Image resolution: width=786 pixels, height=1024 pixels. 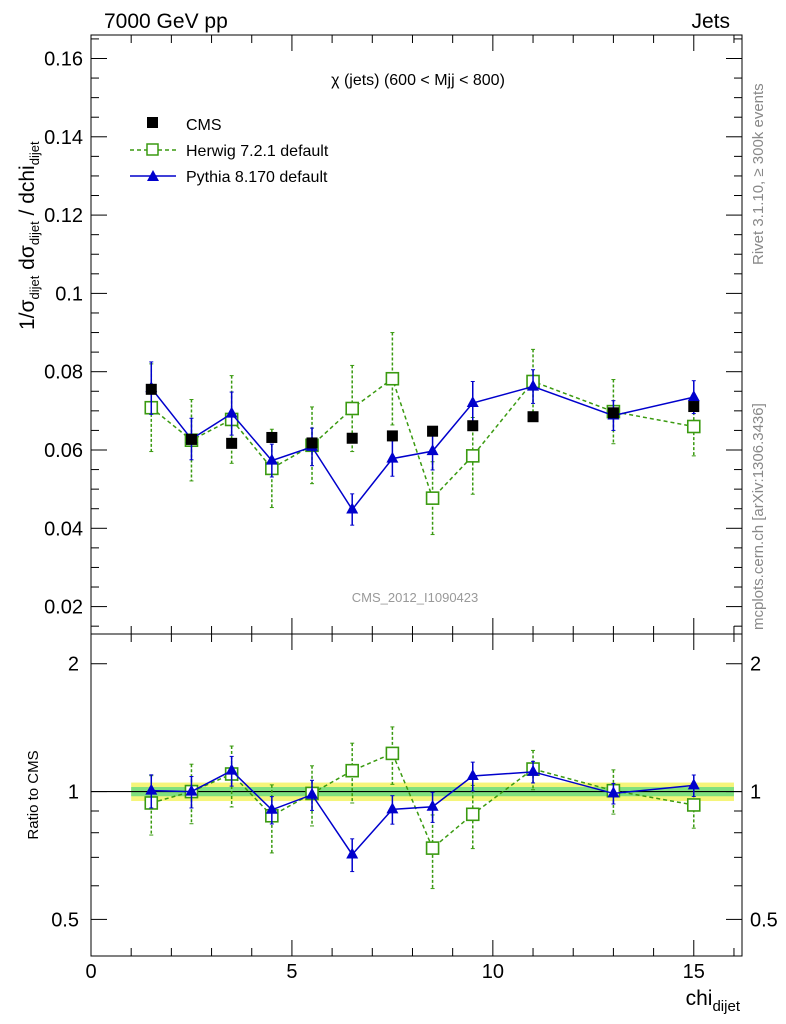 I want to click on ratio-y-axis-label: Ratio to CMS, so click(x=33, y=794).